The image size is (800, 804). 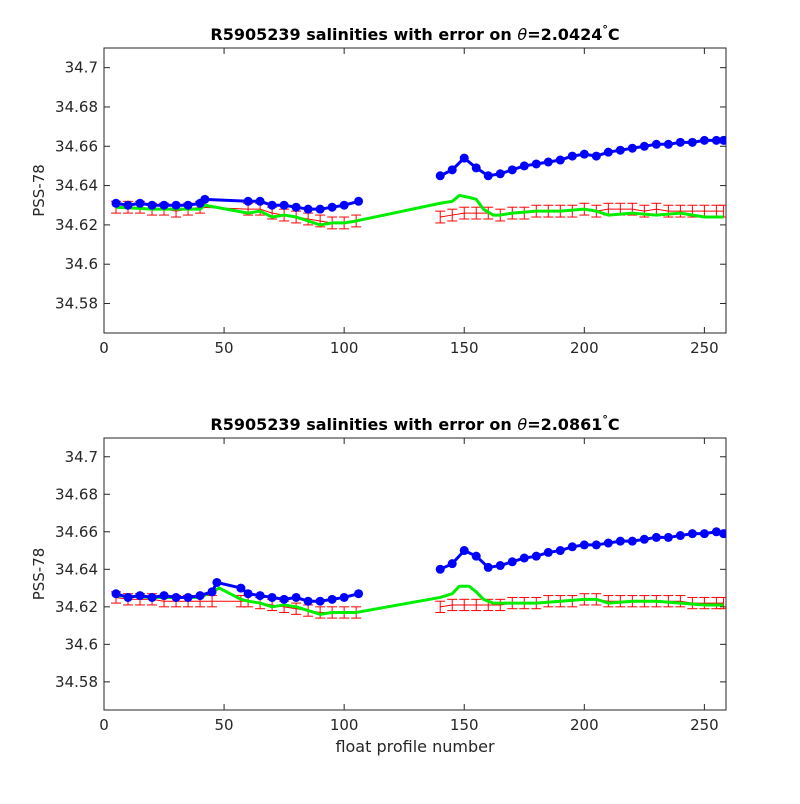 What do you see at coordinates (76, 107) in the screenshot?
I see `y-tick-label: 34.68` at bounding box center [76, 107].